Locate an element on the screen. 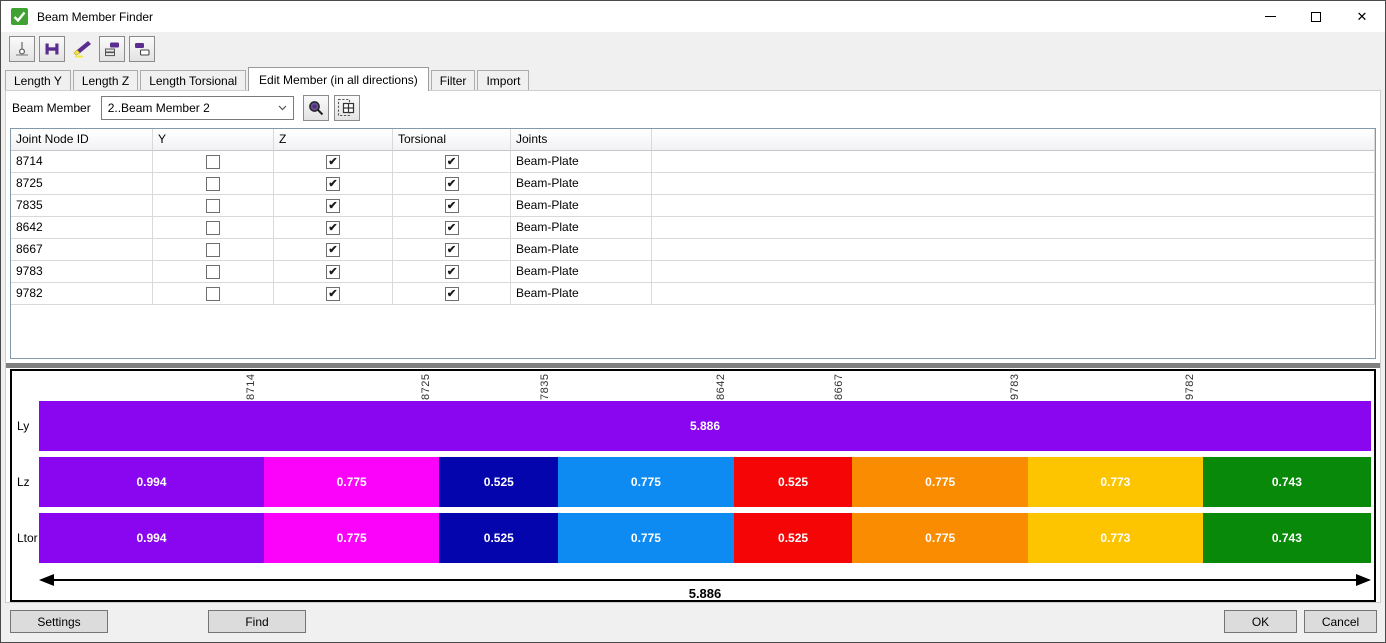 This screenshot has height=643, width=1386. cell-filler is located at coordinates (1013, 162).